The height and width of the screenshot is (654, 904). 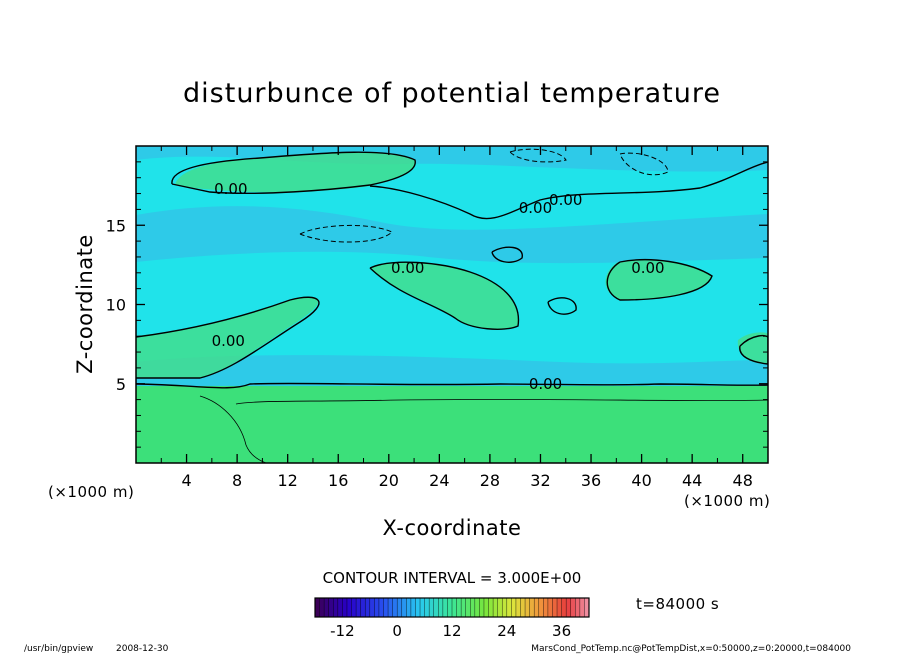 I want to click on band-lower, so click(x=452, y=371).